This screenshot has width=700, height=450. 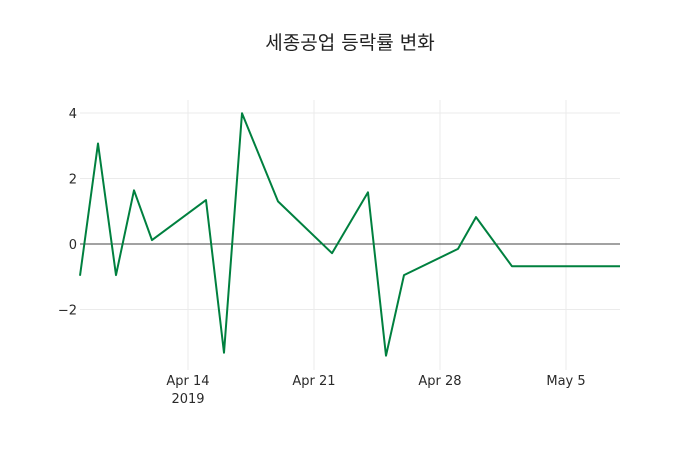 What do you see at coordinates (565, 381) in the screenshot?
I see `x-tick-label: May 5` at bounding box center [565, 381].